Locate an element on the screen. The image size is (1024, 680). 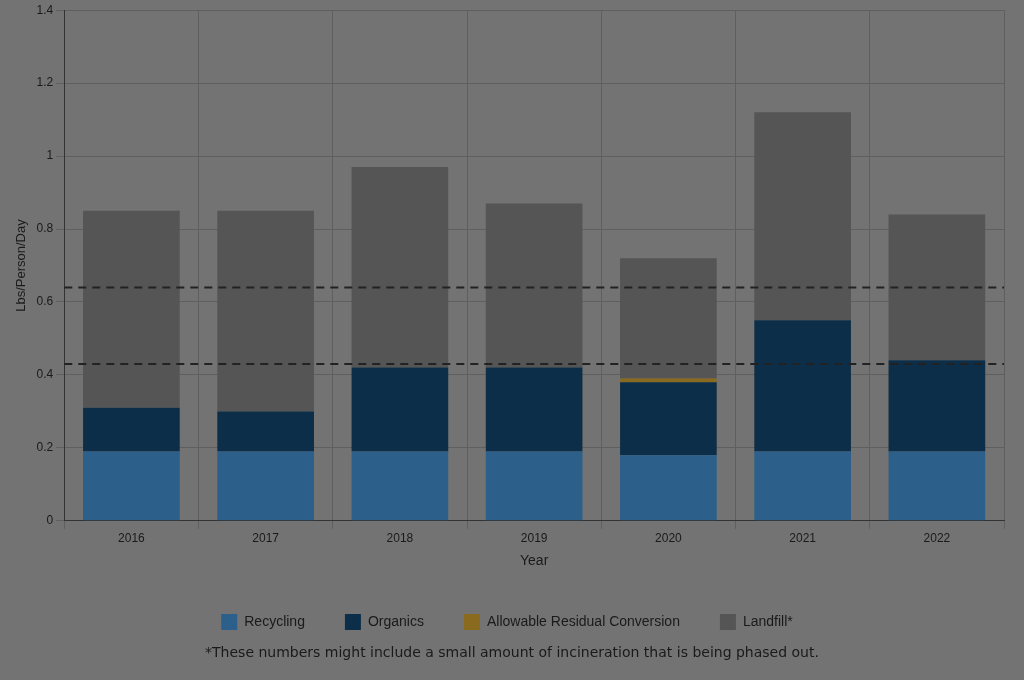
y-tick-label: 1.4 is located at coordinates (45, 9).